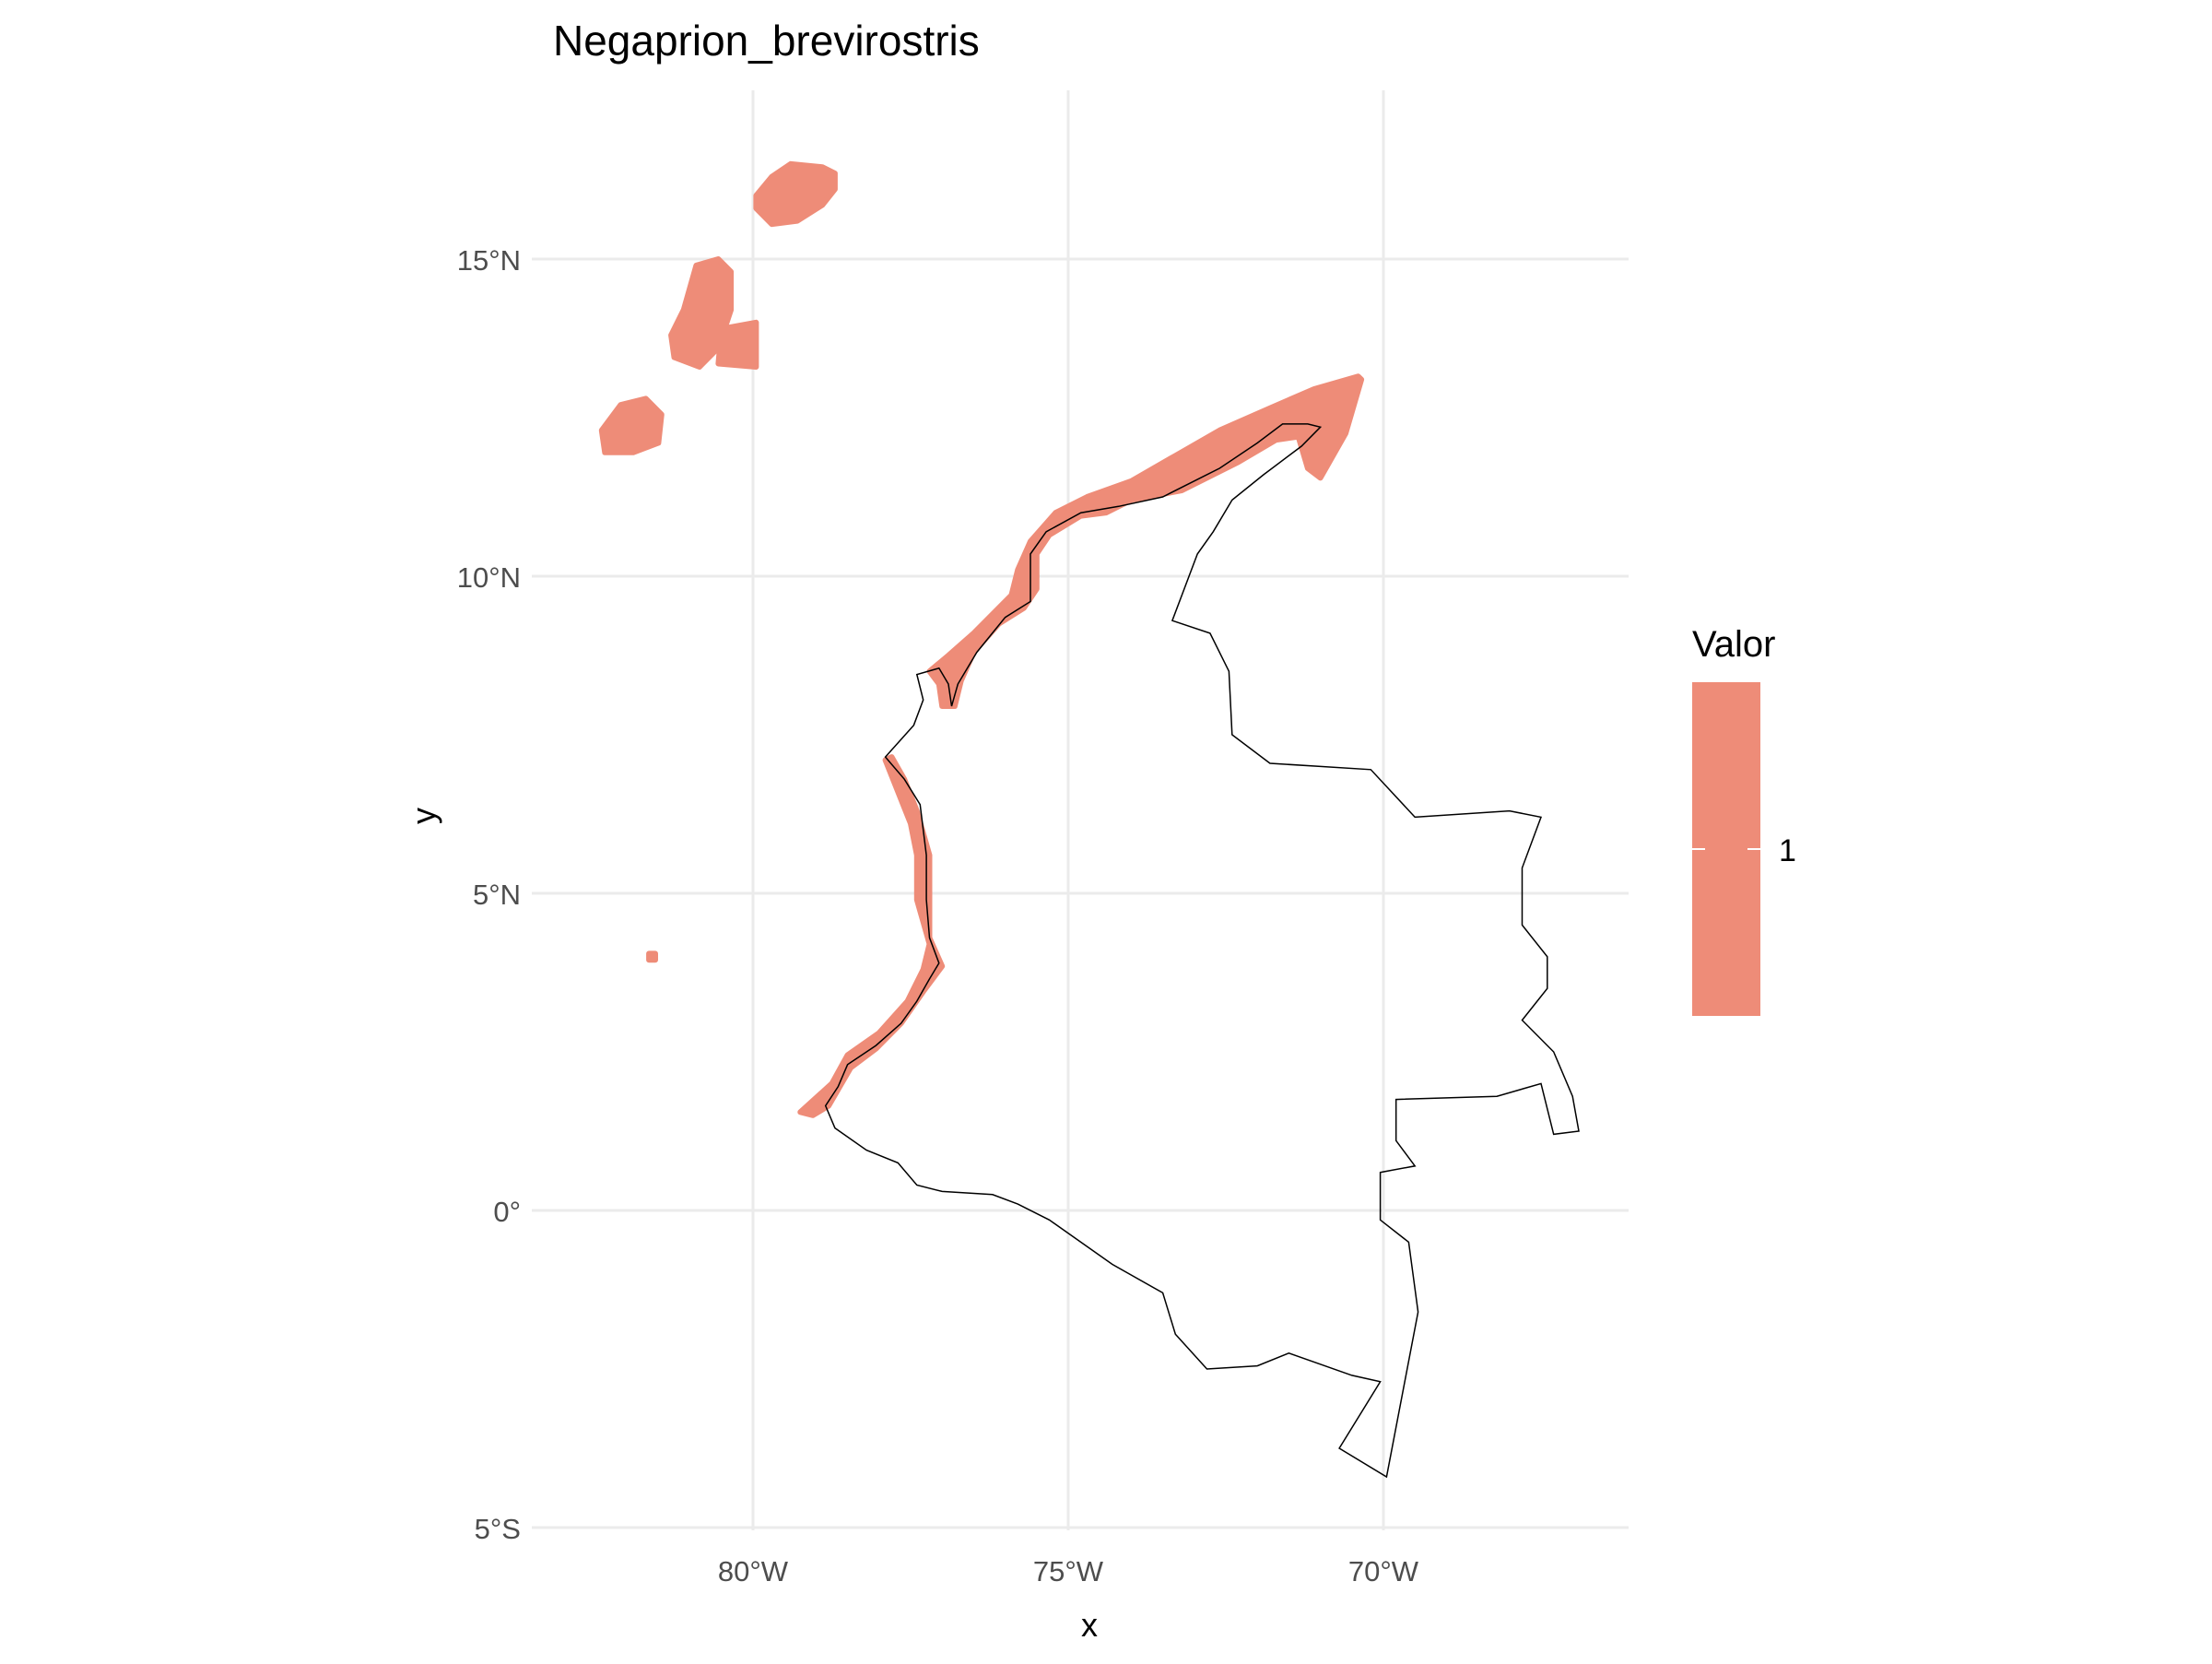 This screenshot has height=1664, width=2212. Describe the element at coordinates (753, 1571) in the screenshot. I see `x-tick-label-0: 80°W` at that location.